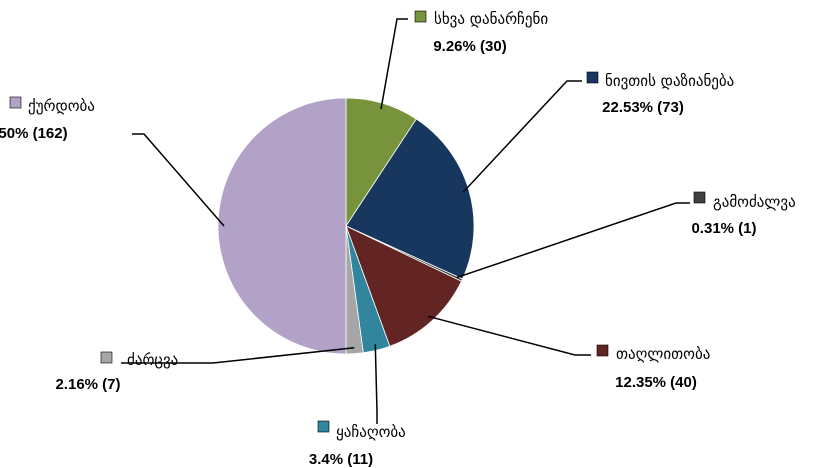 The height and width of the screenshot is (468, 826). Describe the element at coordinates (643, 107) in the screenshot. I see `data-label-value: 22.53% (73)` at that location.